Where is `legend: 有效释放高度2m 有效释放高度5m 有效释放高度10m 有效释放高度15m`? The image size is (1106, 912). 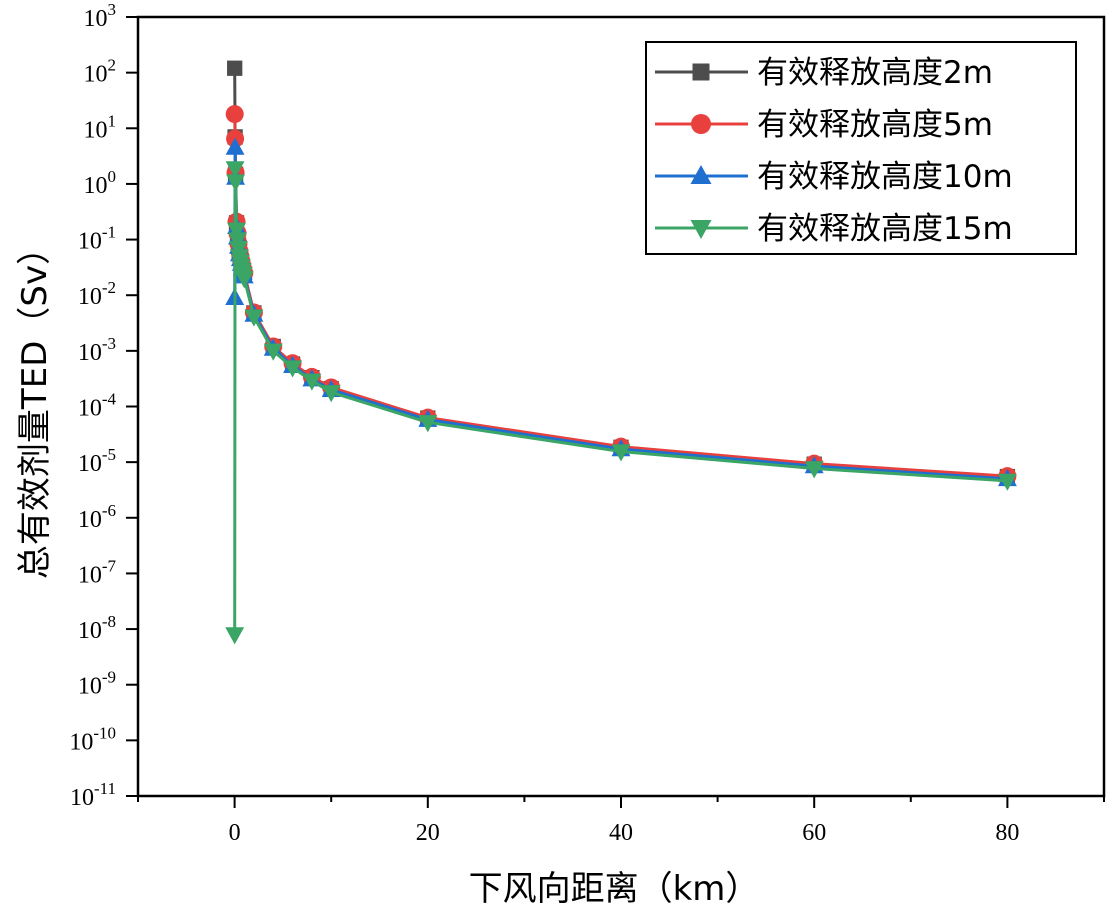 legend: 有效释放高度2m 有效释放高度5m 有效释放高度10m 有效释放高度15m is located at coordinates (861, 148).